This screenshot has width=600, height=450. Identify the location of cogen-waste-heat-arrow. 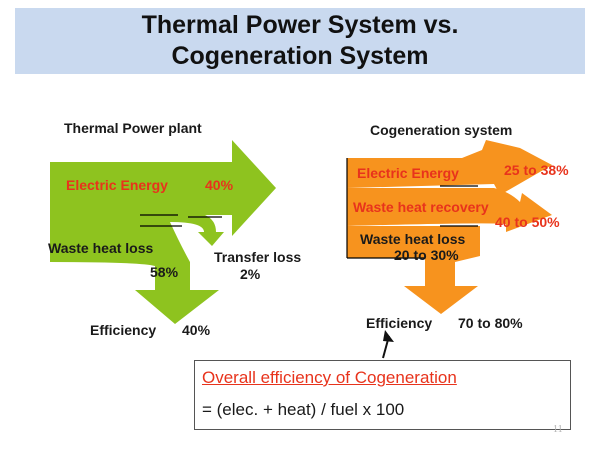
(413, 270).